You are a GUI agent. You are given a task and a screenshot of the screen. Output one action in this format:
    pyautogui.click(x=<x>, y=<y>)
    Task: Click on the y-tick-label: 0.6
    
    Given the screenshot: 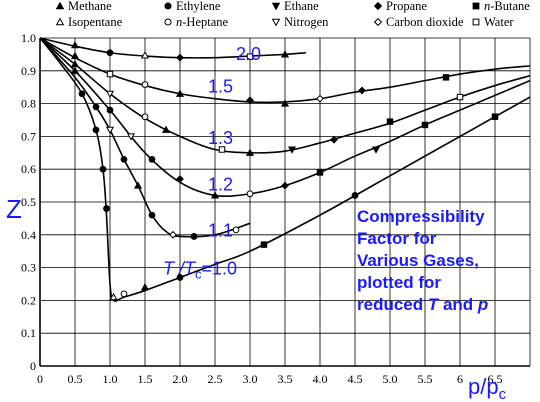 What is the action you would take?
    pyautogui.click(x=28, y=169)
    